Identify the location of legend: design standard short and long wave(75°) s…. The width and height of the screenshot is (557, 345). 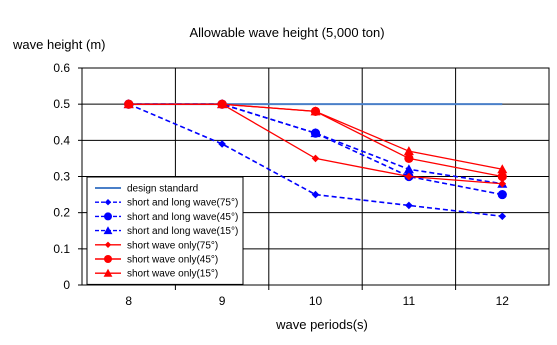
(165, 230).